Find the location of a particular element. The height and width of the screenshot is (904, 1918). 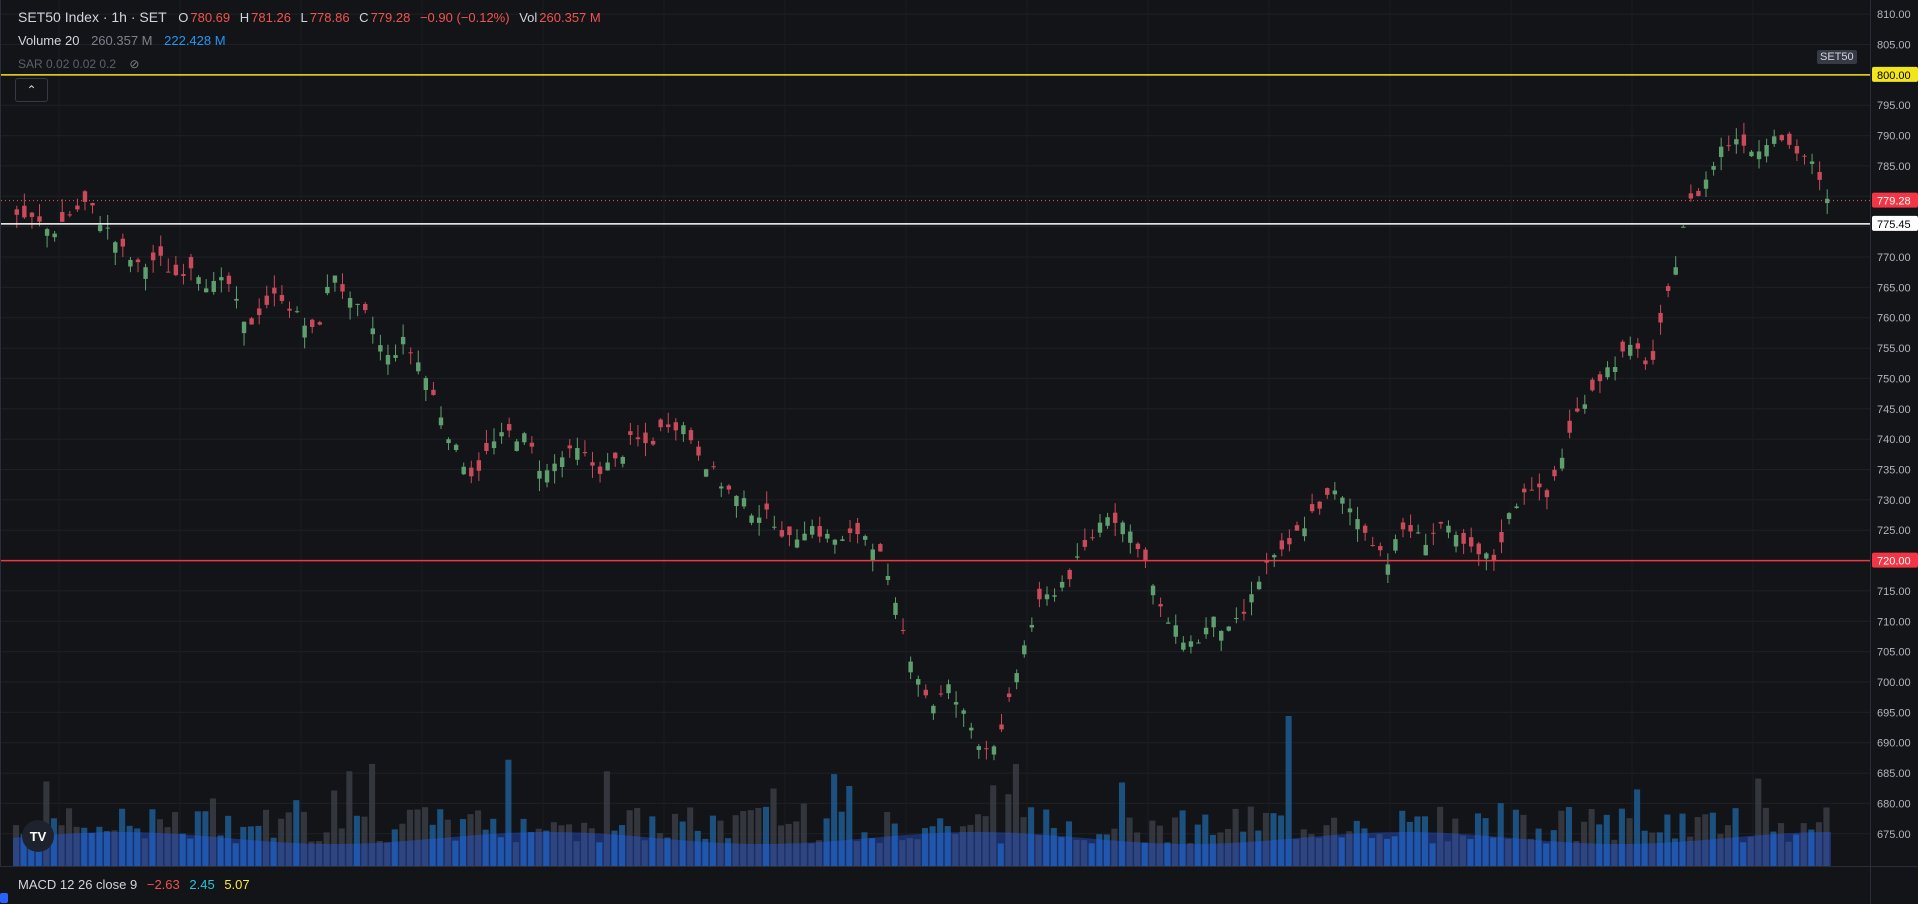

symbol-title: SET50 Index · 1h · SET is located at coordinates (92, 17).